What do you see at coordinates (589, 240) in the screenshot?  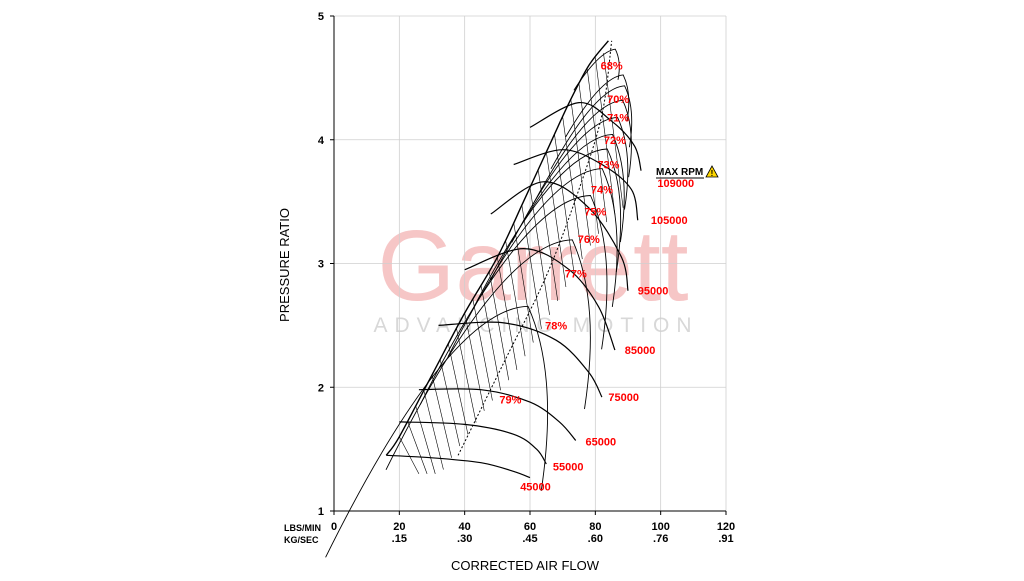 I see `efficiency-label: 76%` at bounding box center [589, 240].